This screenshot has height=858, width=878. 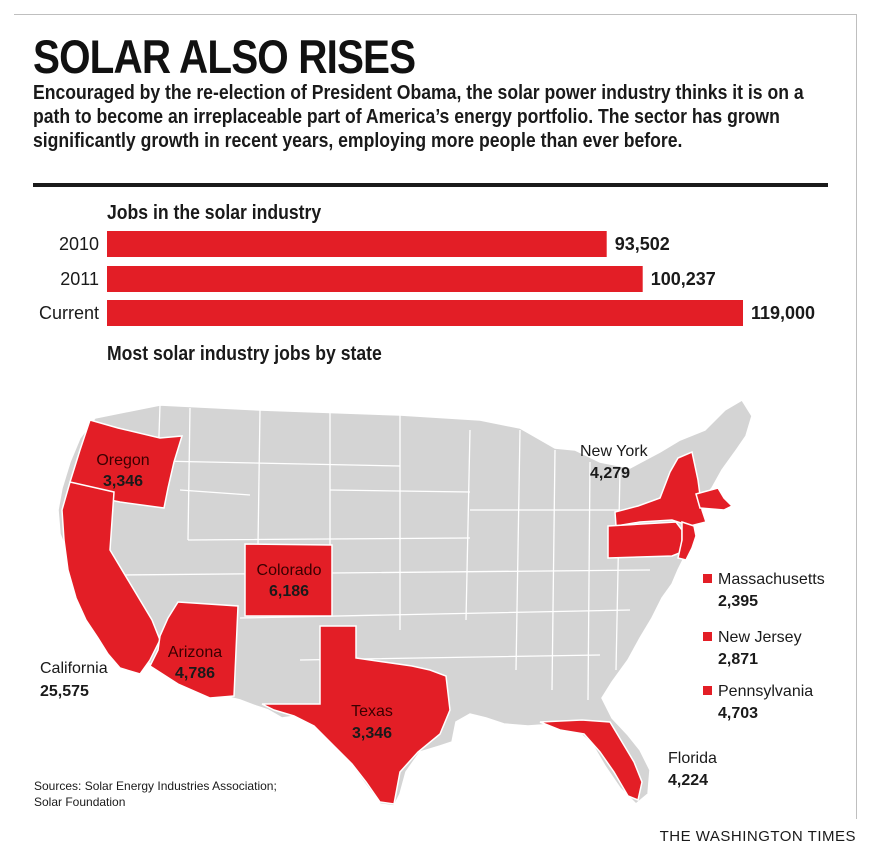 I want to click on state-california, so click(x=111, y=578).